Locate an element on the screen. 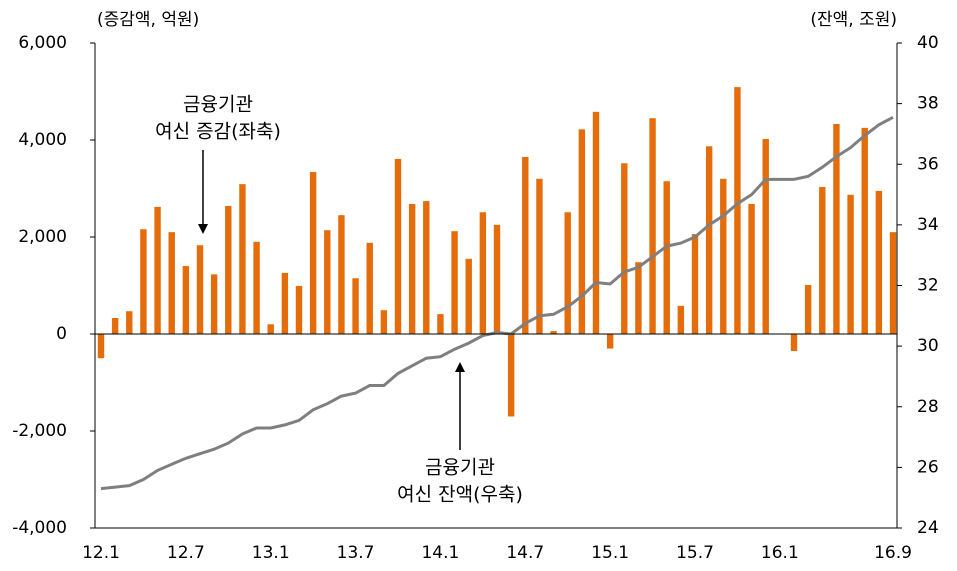 This screenshot has width=957, height=571. x-tick-label: 12.1 is located at coordinates (101, 553).